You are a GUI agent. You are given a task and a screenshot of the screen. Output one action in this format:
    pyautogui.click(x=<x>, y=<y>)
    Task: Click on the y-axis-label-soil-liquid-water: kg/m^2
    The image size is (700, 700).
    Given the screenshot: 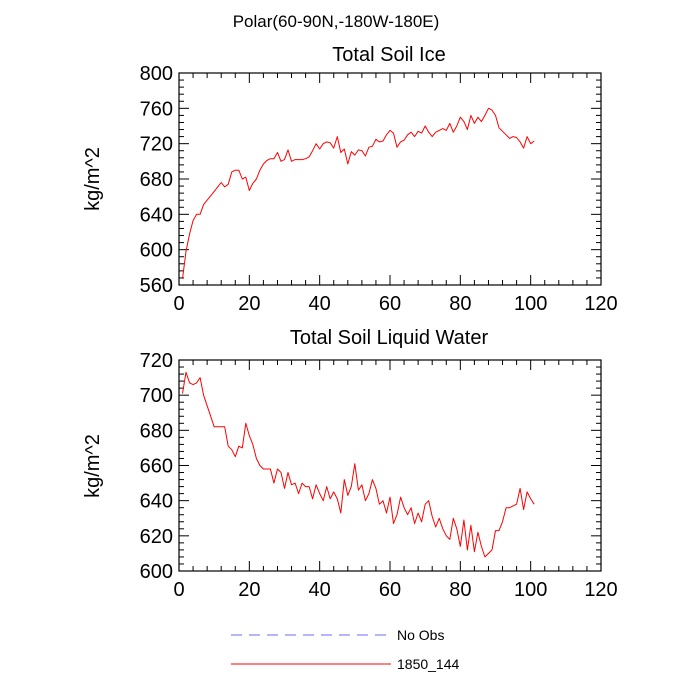 What is the action you would take?
    pyautogui.click(x=93, y=466)
    